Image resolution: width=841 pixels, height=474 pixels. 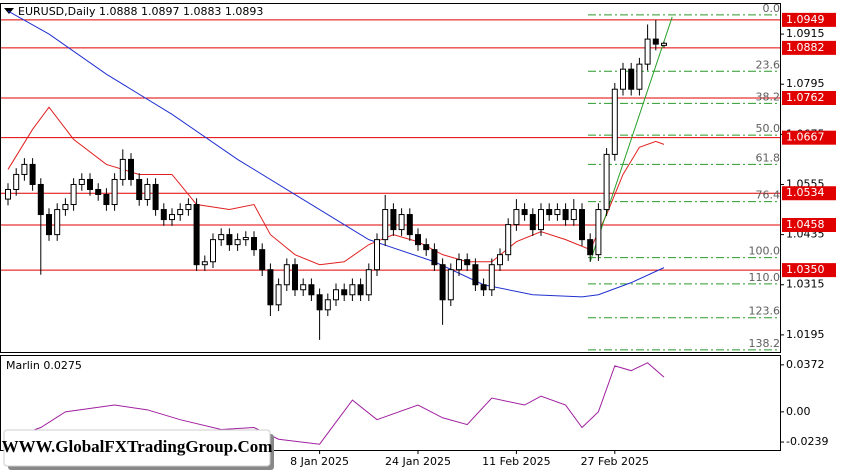 What do you see at coordinates (805, 33) in the screenshot?
I see `y-tick-label: 1.0915` at bounding box center [805, 33].